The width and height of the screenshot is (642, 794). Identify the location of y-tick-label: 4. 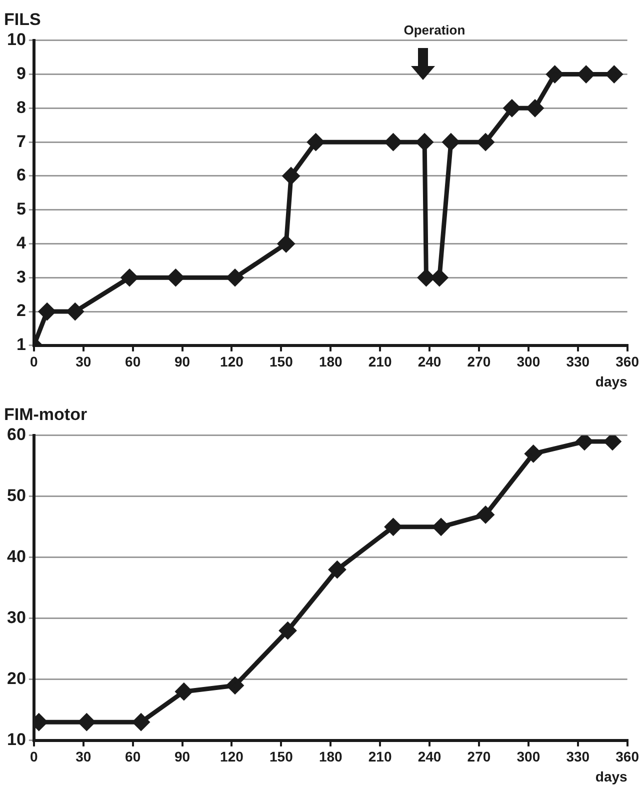
(21, 242).